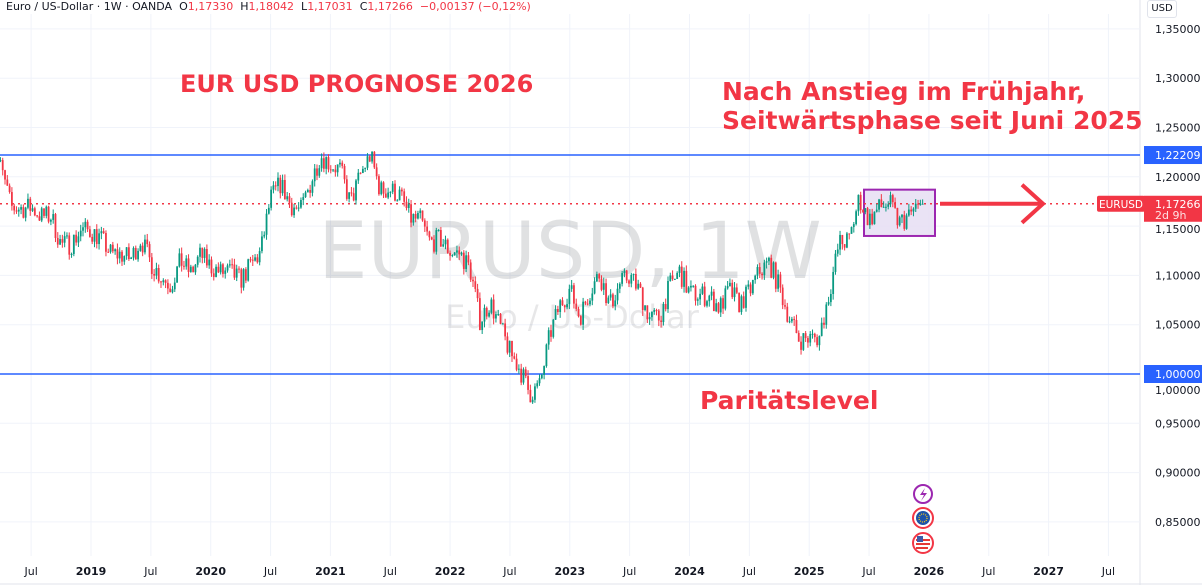  What do you see at coordinates (357, 84) in the screenshot?
I see `title-annotation: EUR USD PROGNOSE 2026` at bounding box center [357, 84].